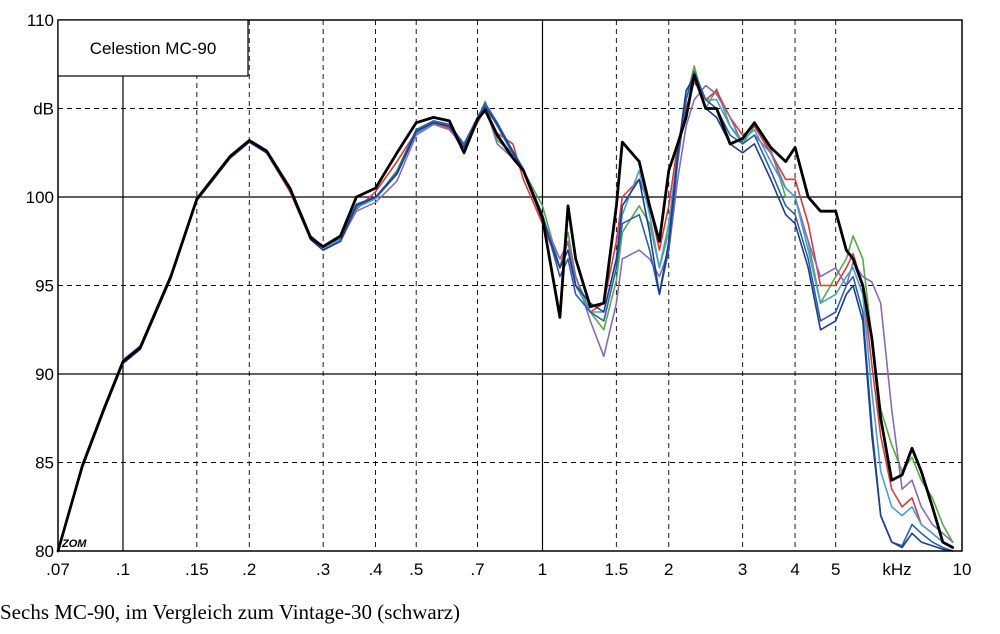 The height and width of the screenshot is (634, 1000). Describe the element at coordinates (477, 569) in the screenshot. I see `x-tick-label: .7` at that location.